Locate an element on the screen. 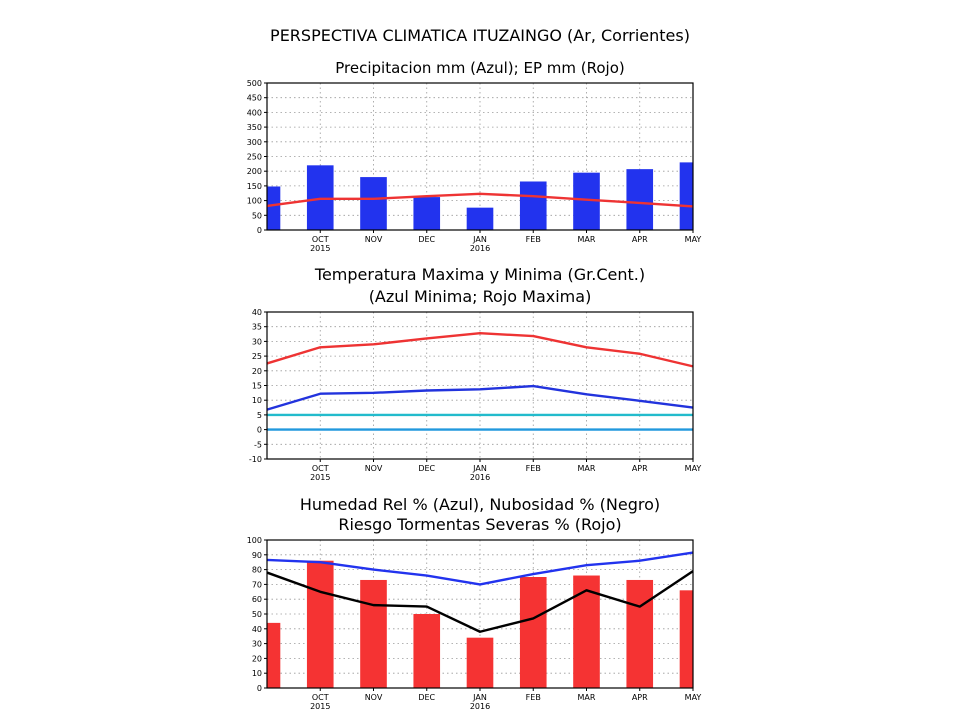 Image resolution: width=960 pixels, height=720 pixels. y-tick-label: 250 is located at coordinates (254, 157).